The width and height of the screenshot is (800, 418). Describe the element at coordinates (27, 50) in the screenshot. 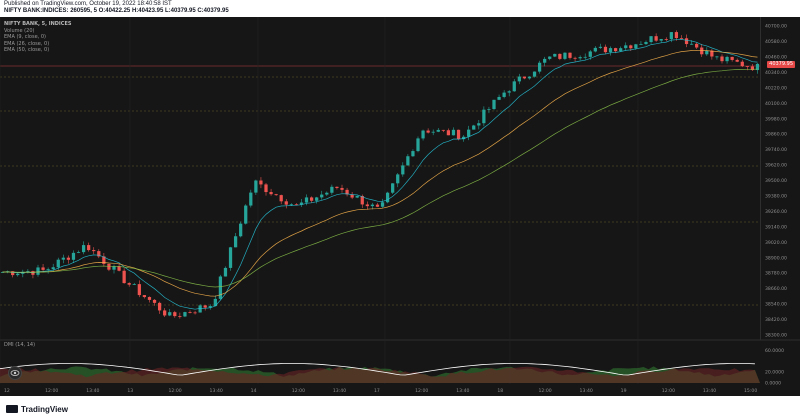

I see `legend-indicator-ema50: EMA (50, close, 0)` at that location.